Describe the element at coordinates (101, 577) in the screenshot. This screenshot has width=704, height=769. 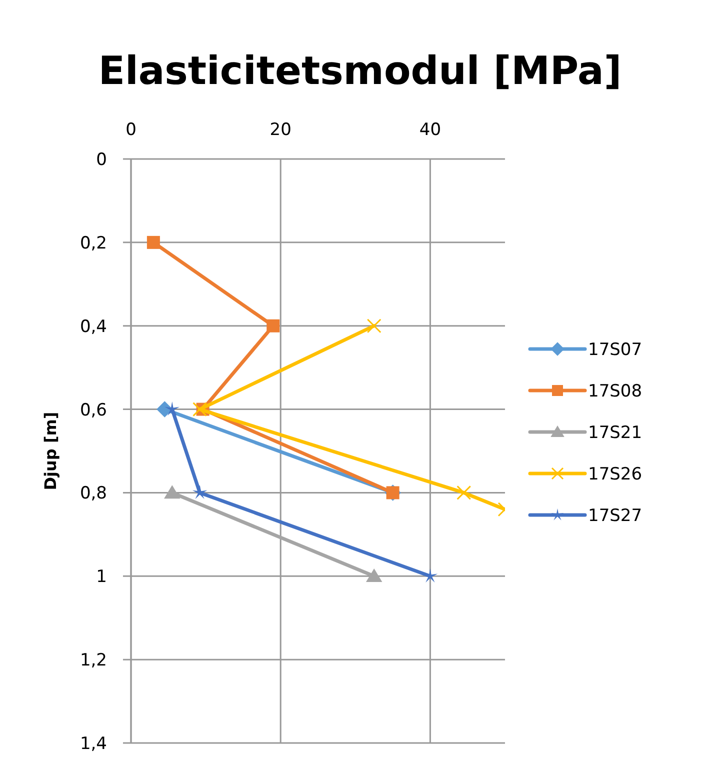
I see `y-tick-label: 1` at that location.